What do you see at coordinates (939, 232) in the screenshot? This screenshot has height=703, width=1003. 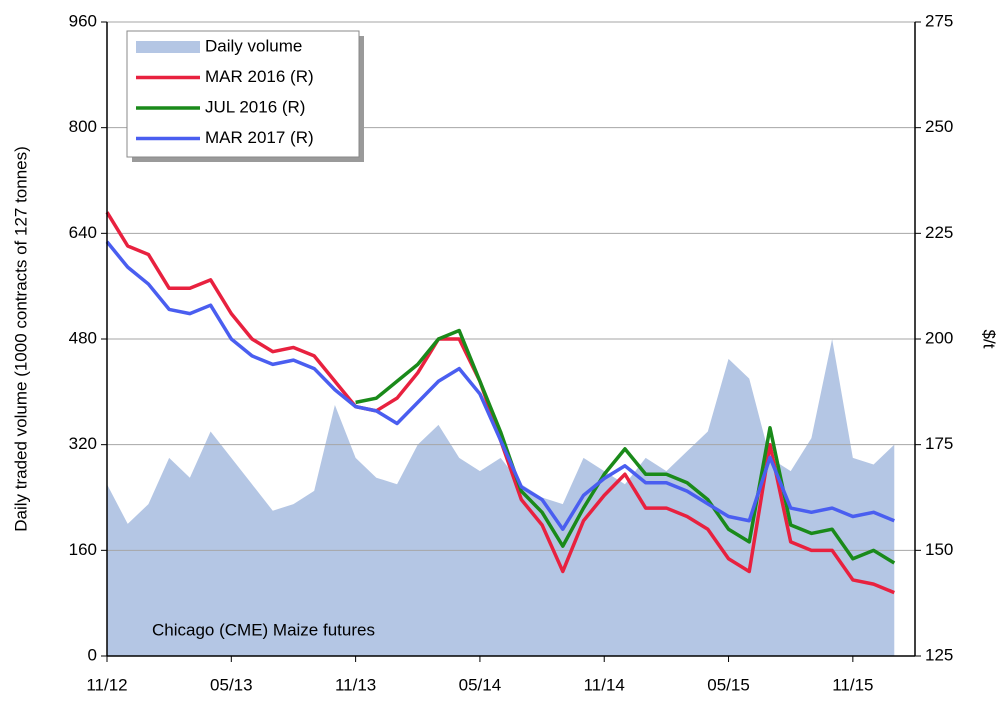 I see `y2-tick-label: 225` at bounding box center [939, 232].